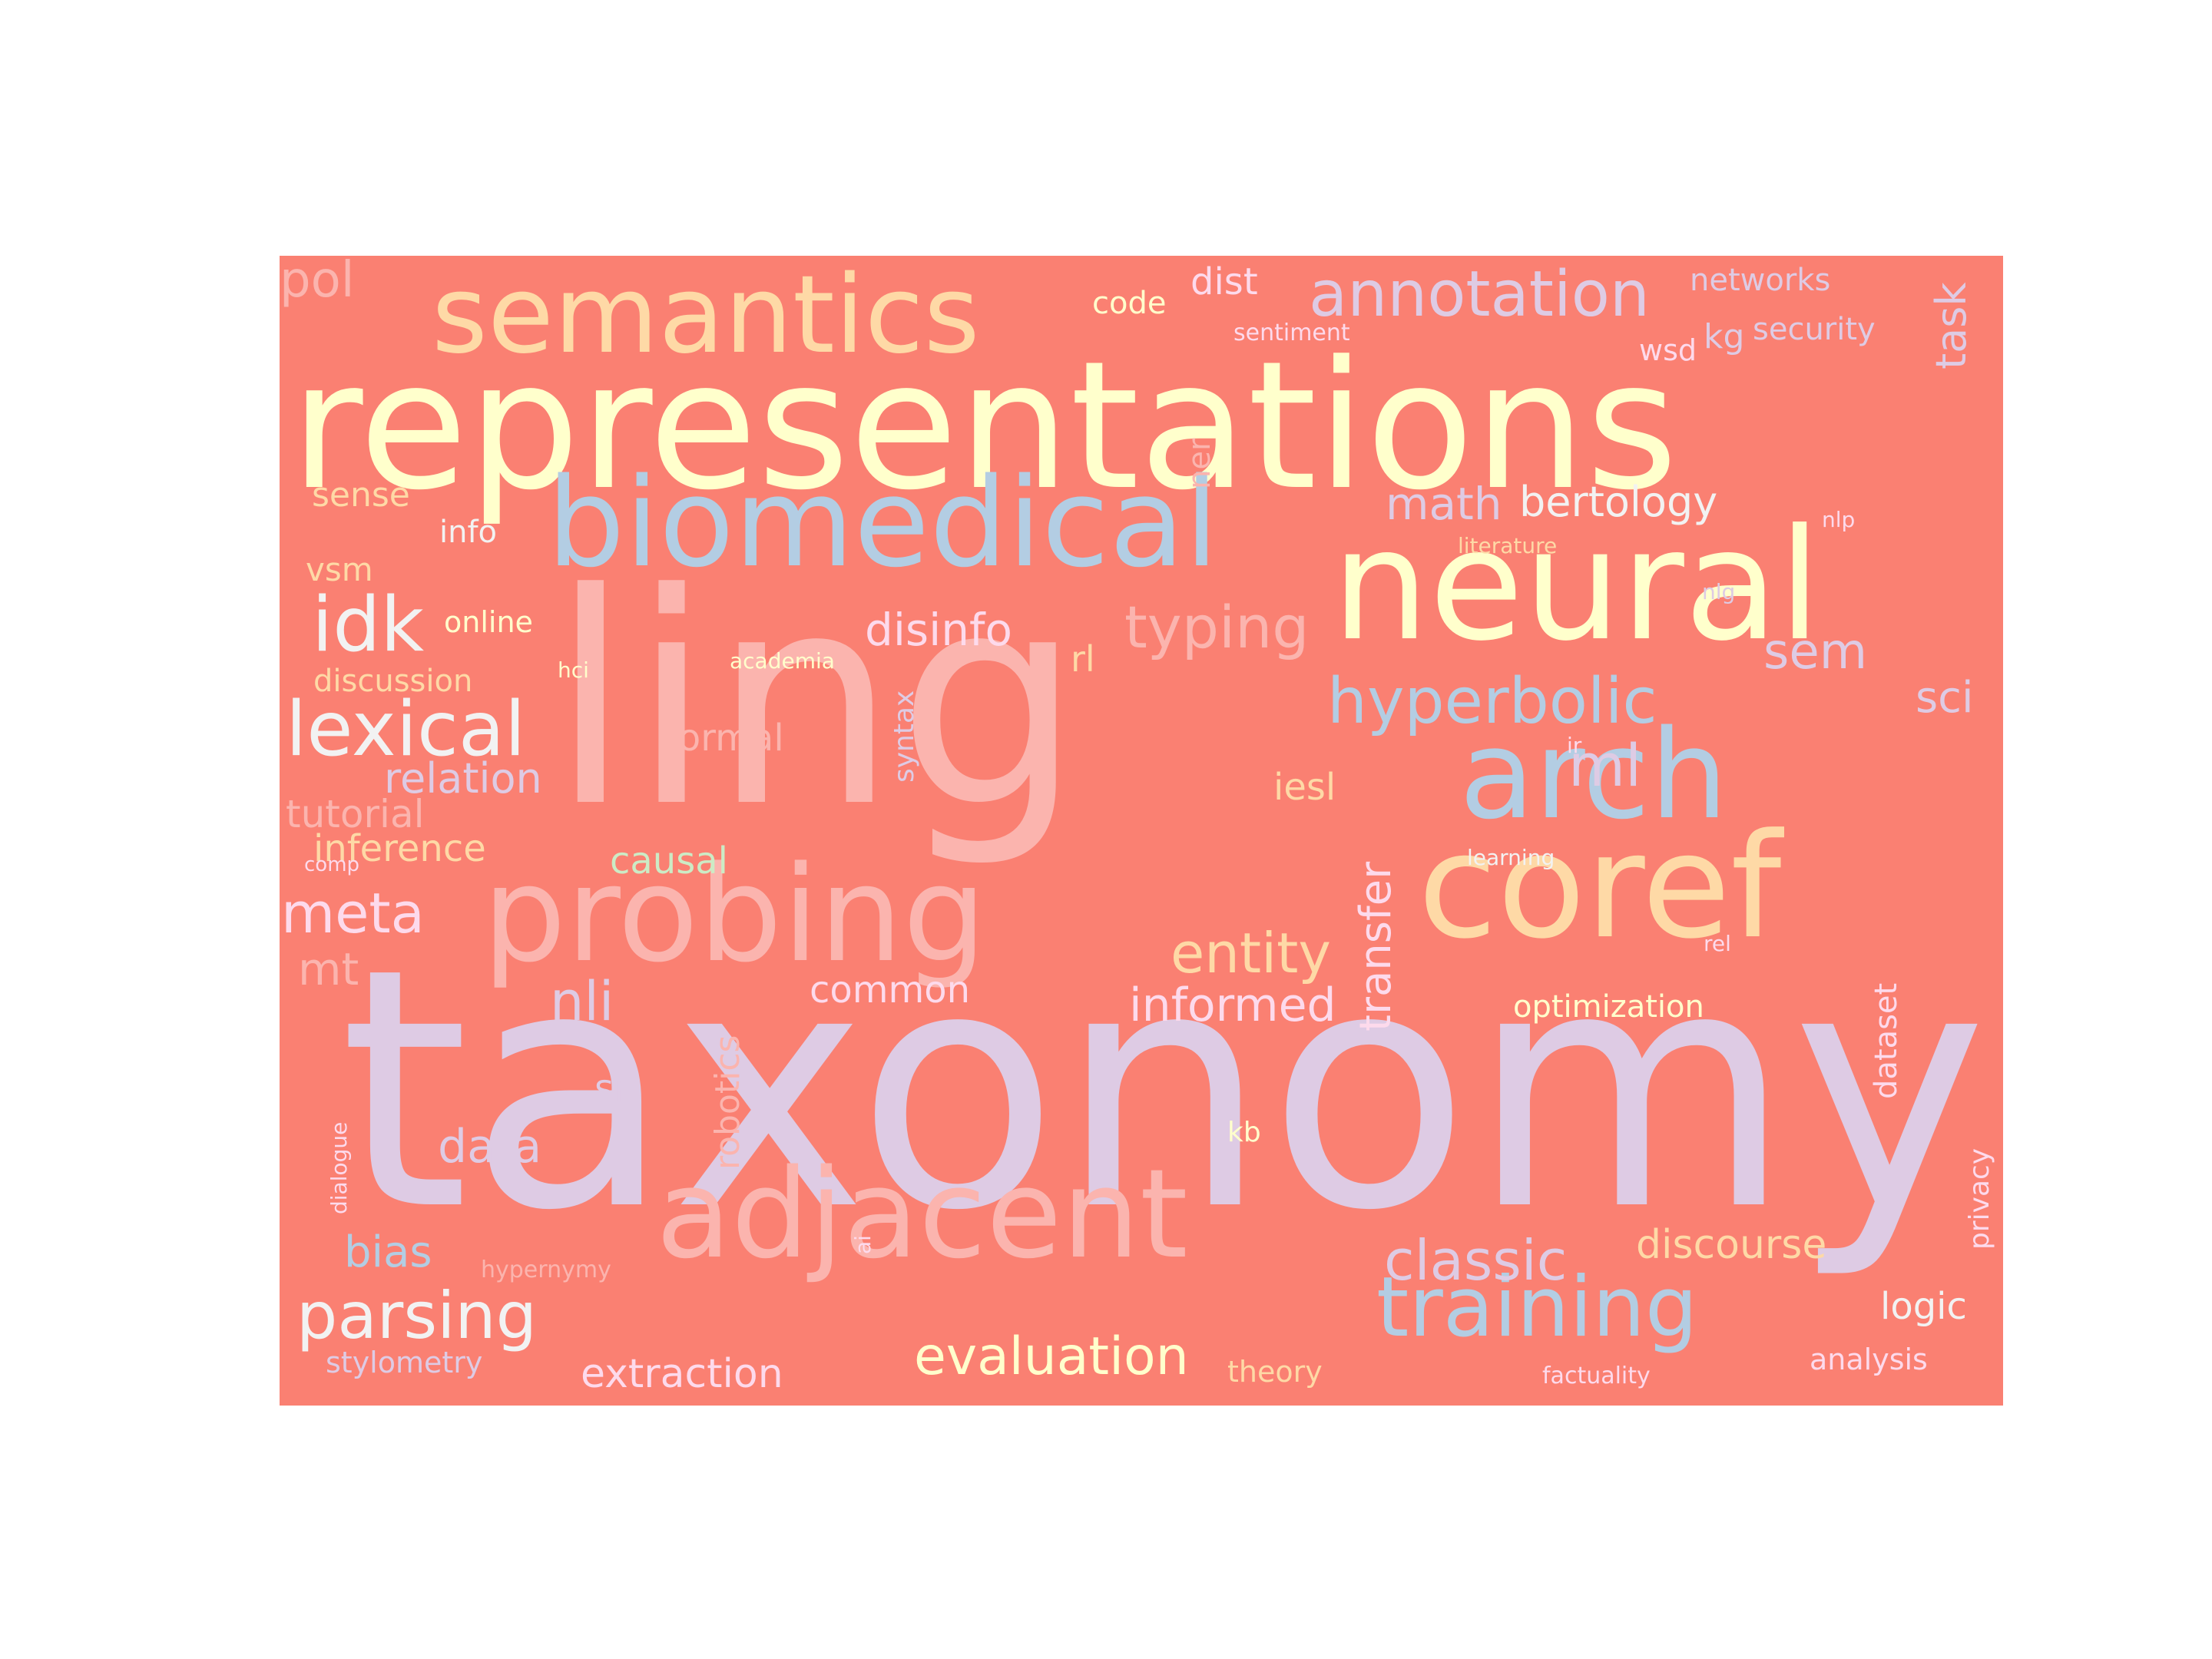 The image size is (2212, 1659). Describe the element at coordinates (463, 779) in the screenshot. I see `word: relation` at that location.